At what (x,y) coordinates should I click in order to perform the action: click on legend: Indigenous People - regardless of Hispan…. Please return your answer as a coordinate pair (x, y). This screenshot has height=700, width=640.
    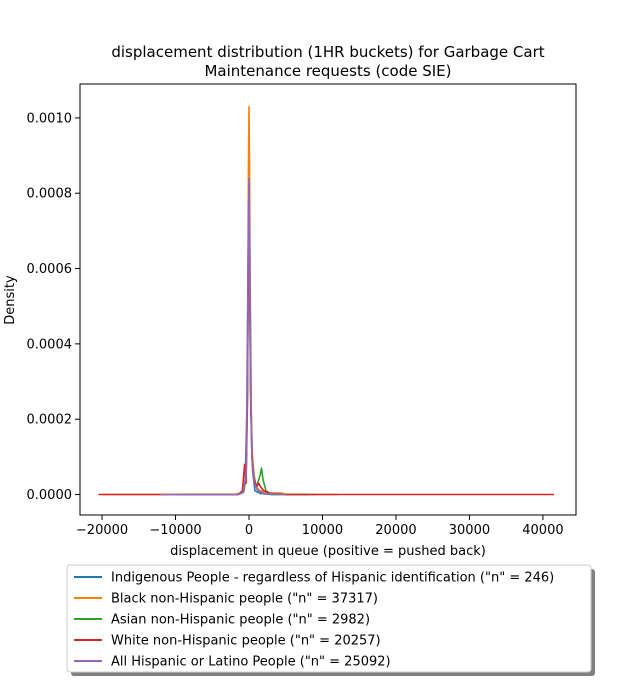
    Looking at the image, I should click on (330, 620).